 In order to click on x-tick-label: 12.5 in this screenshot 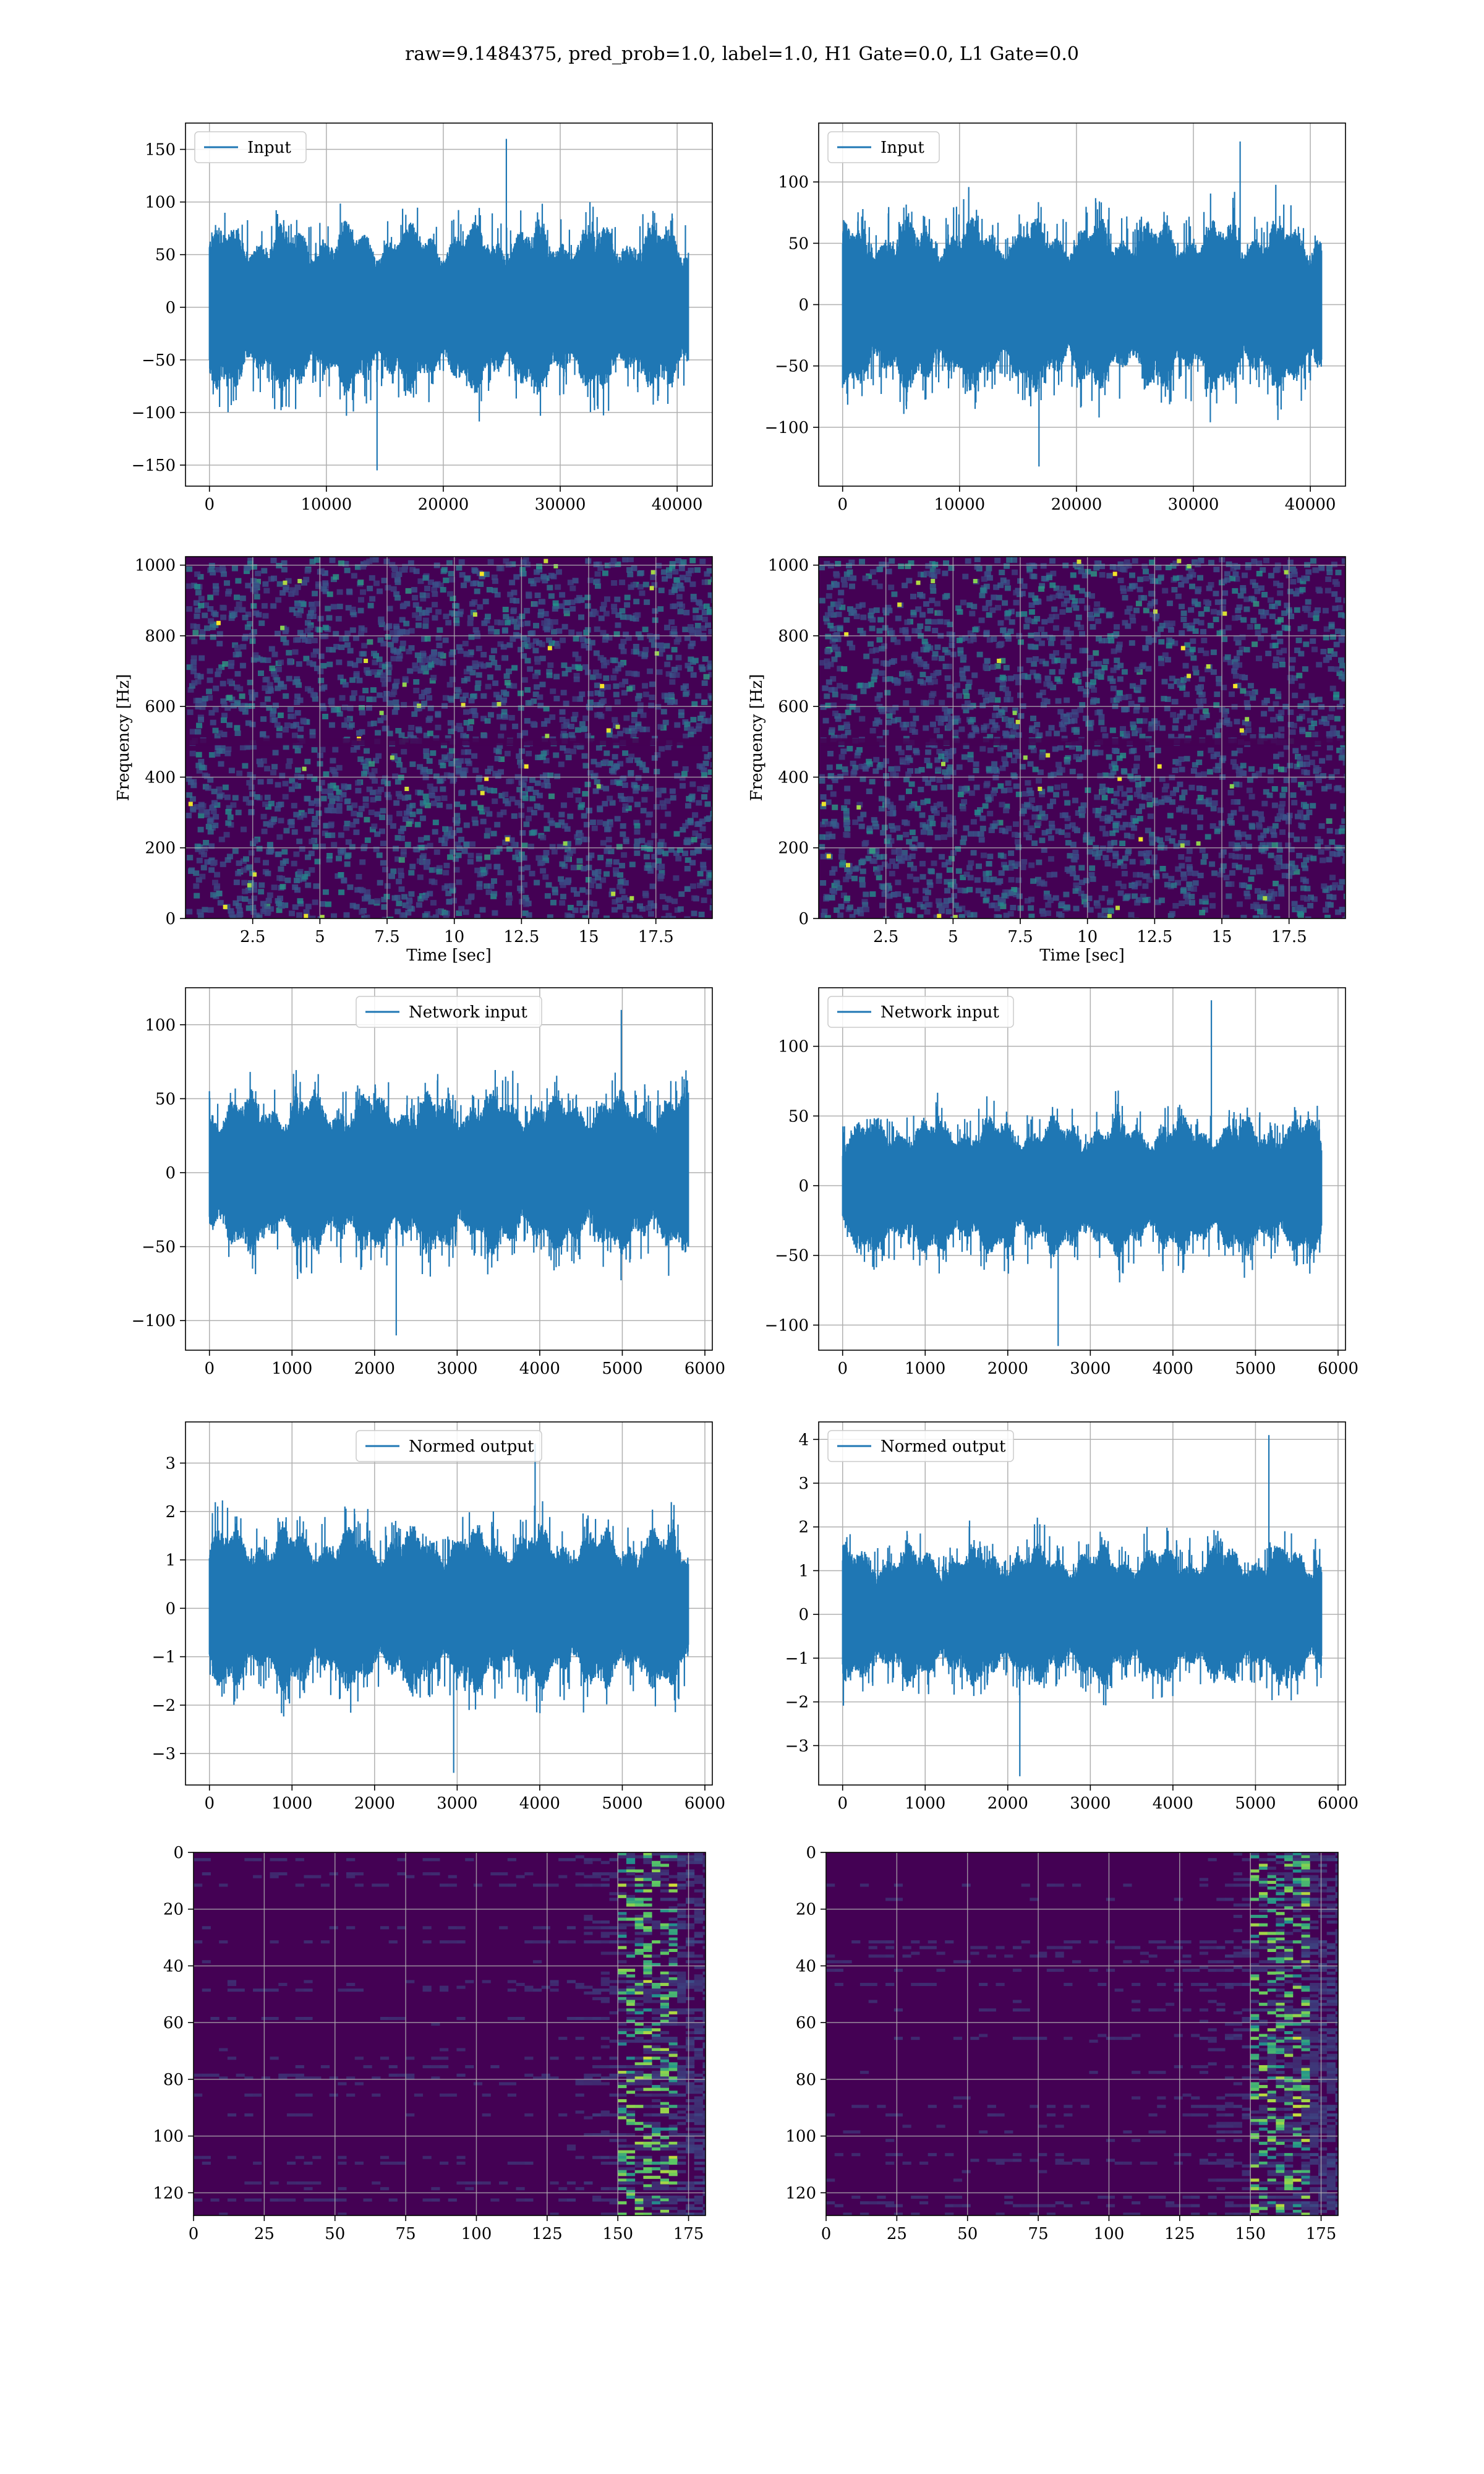, I will do `click(521, 937)`.